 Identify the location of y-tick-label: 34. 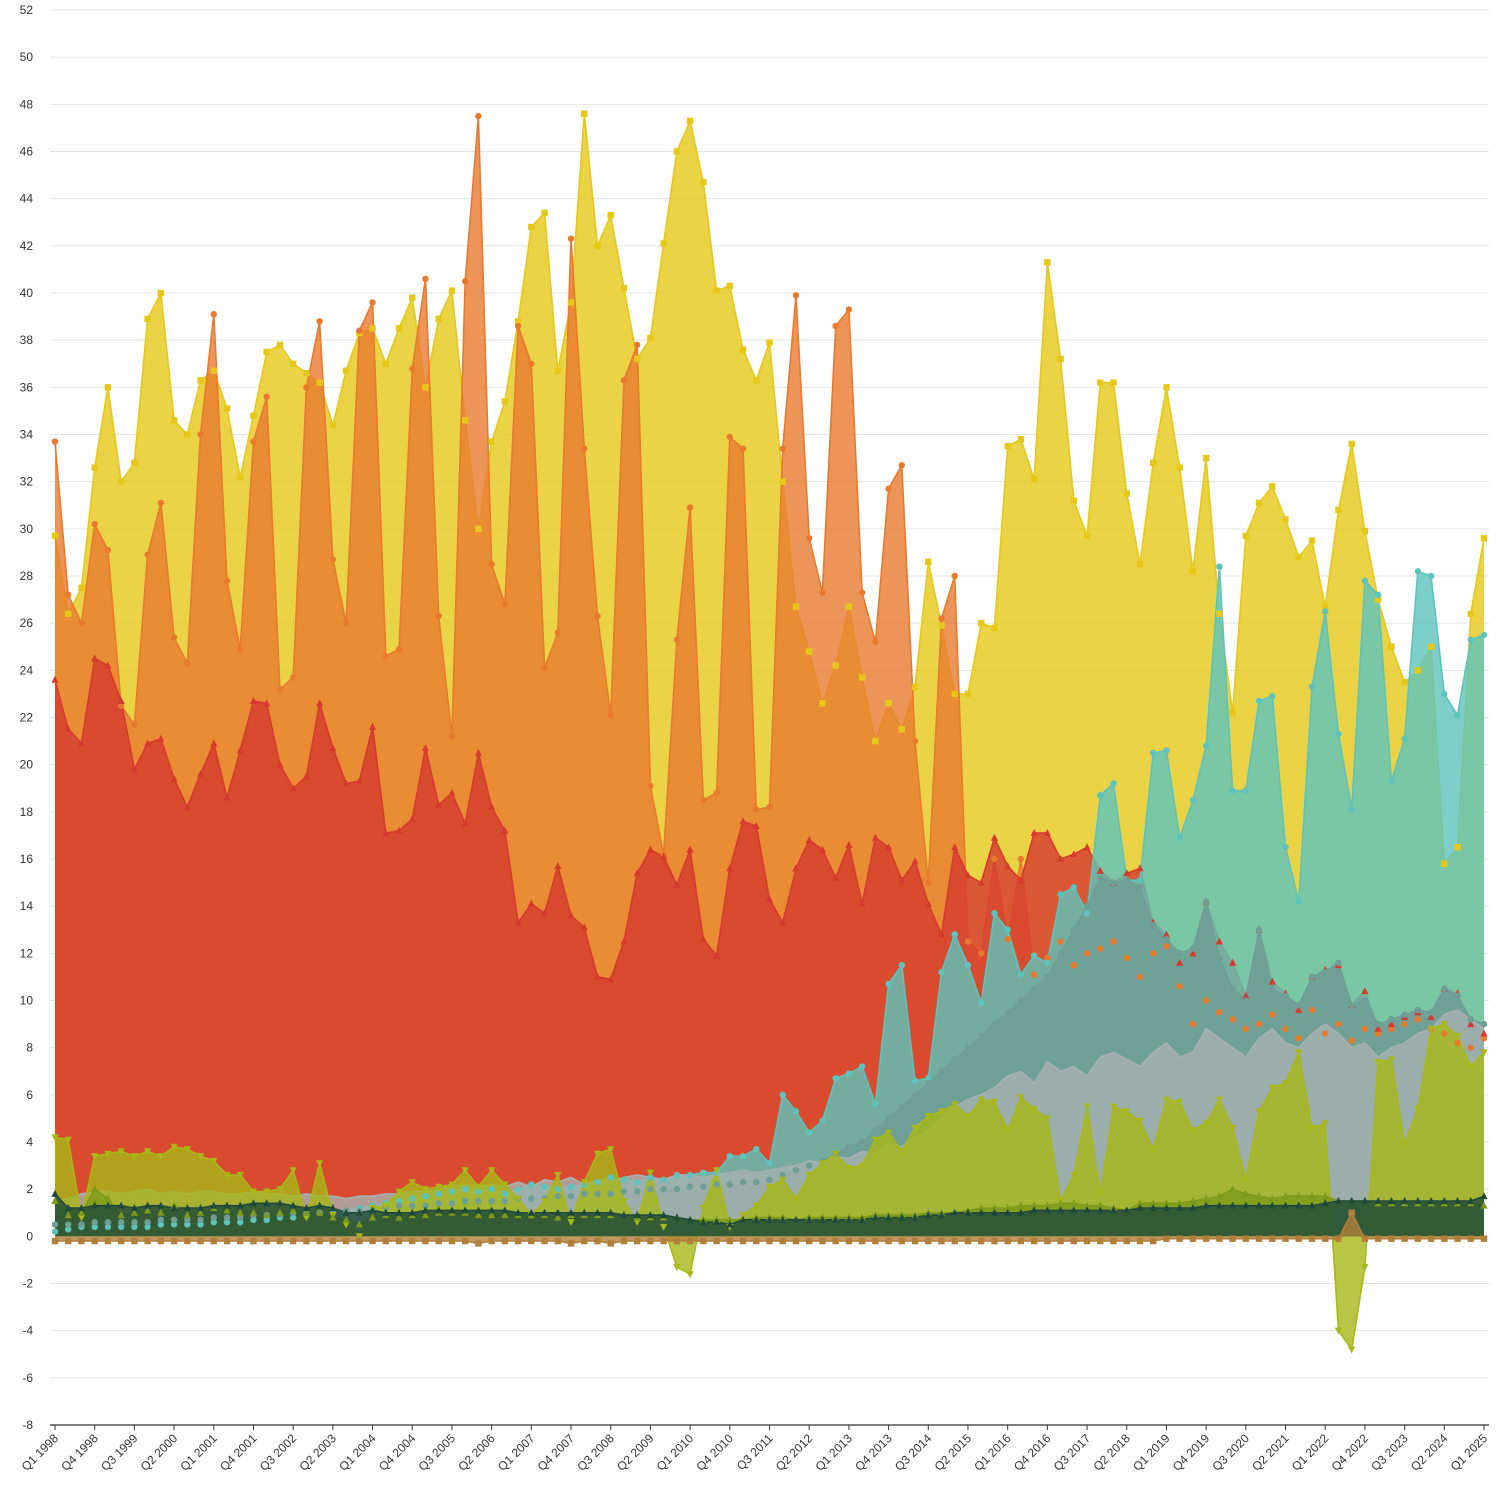
(27, 435).